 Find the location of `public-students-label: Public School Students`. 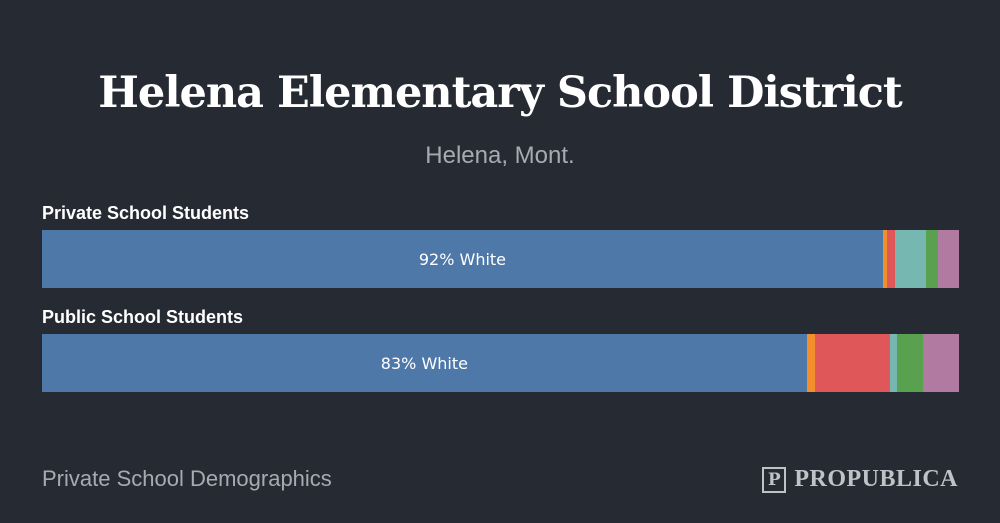

public-students-label: Public School Students is located at coordinates (143, 317).